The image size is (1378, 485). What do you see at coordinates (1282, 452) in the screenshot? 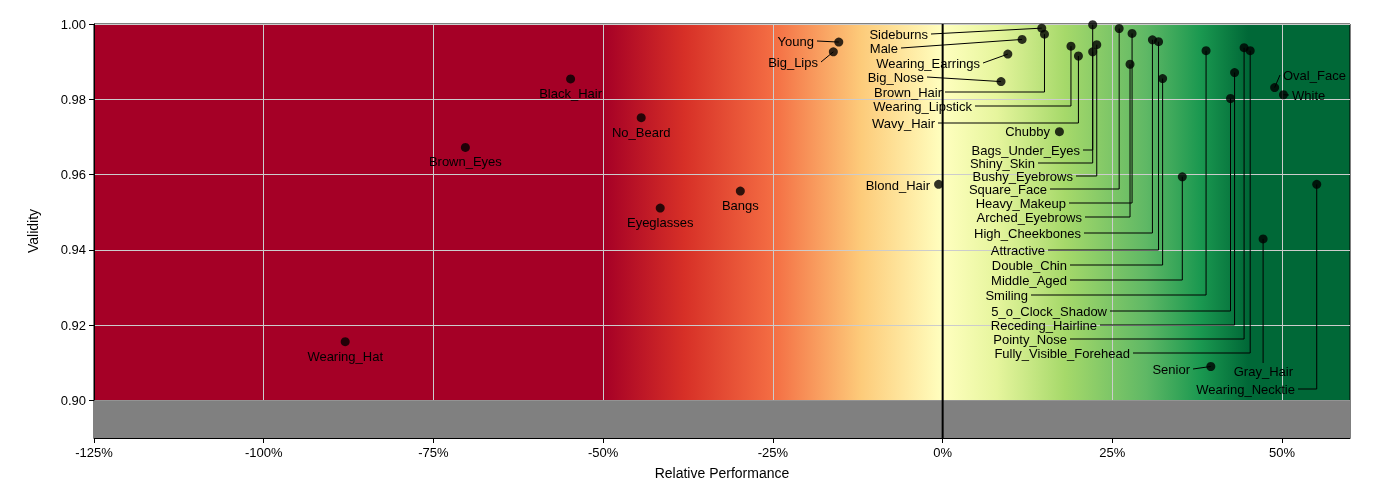
I see `x-tick-label: 50%` at bounding box center [1282, 452].